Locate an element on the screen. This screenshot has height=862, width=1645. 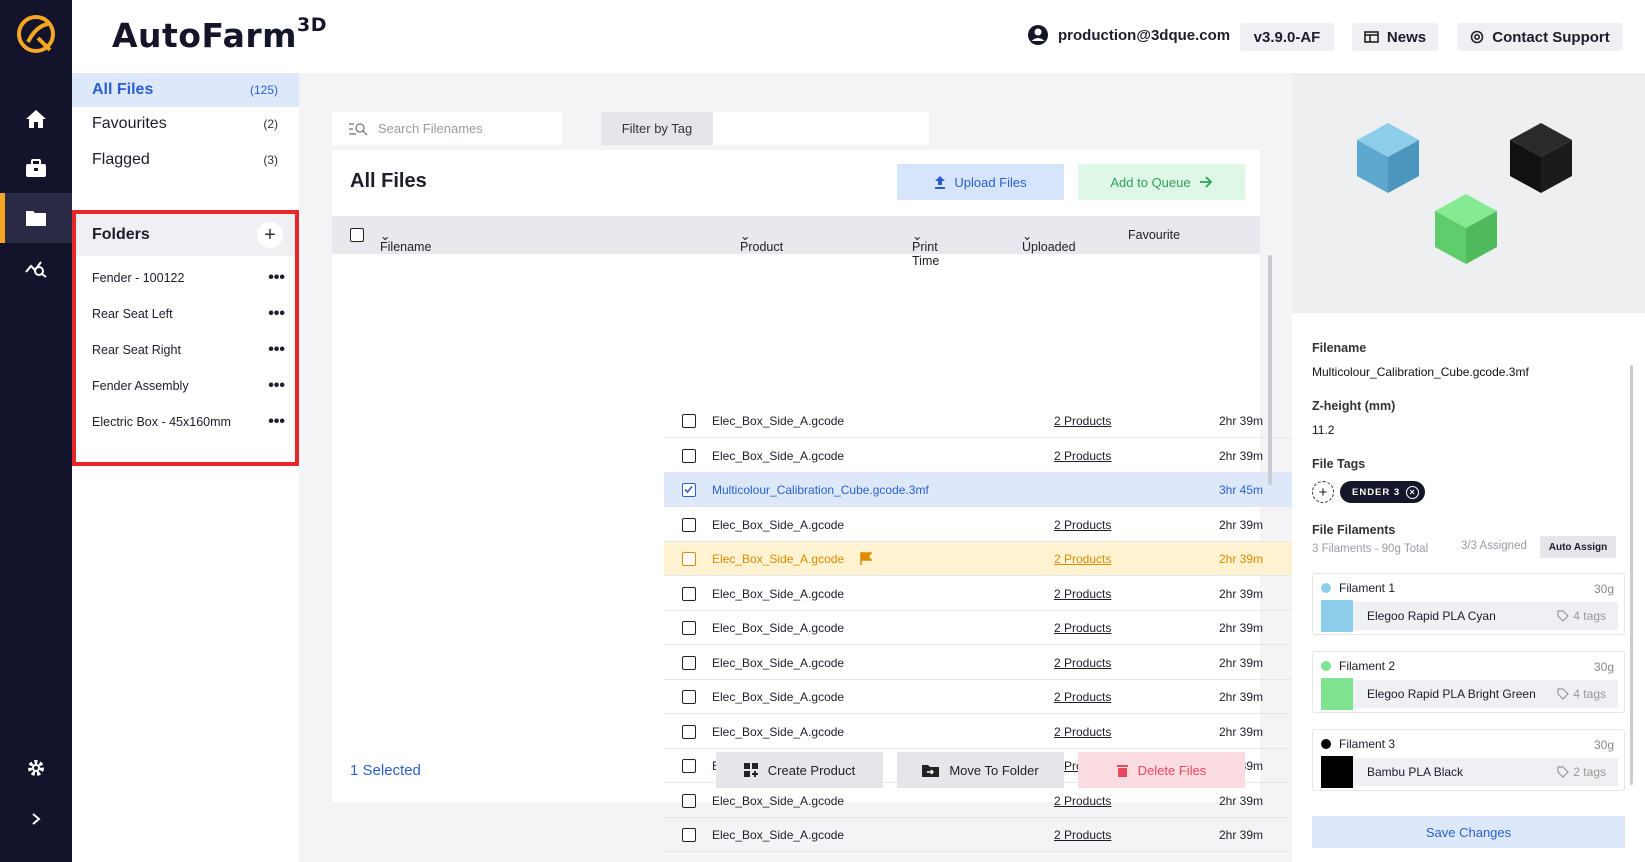
filament-assignment: Elegoo Rapid PLA Cyan 4 tags is located at coordinates (1469, 616).